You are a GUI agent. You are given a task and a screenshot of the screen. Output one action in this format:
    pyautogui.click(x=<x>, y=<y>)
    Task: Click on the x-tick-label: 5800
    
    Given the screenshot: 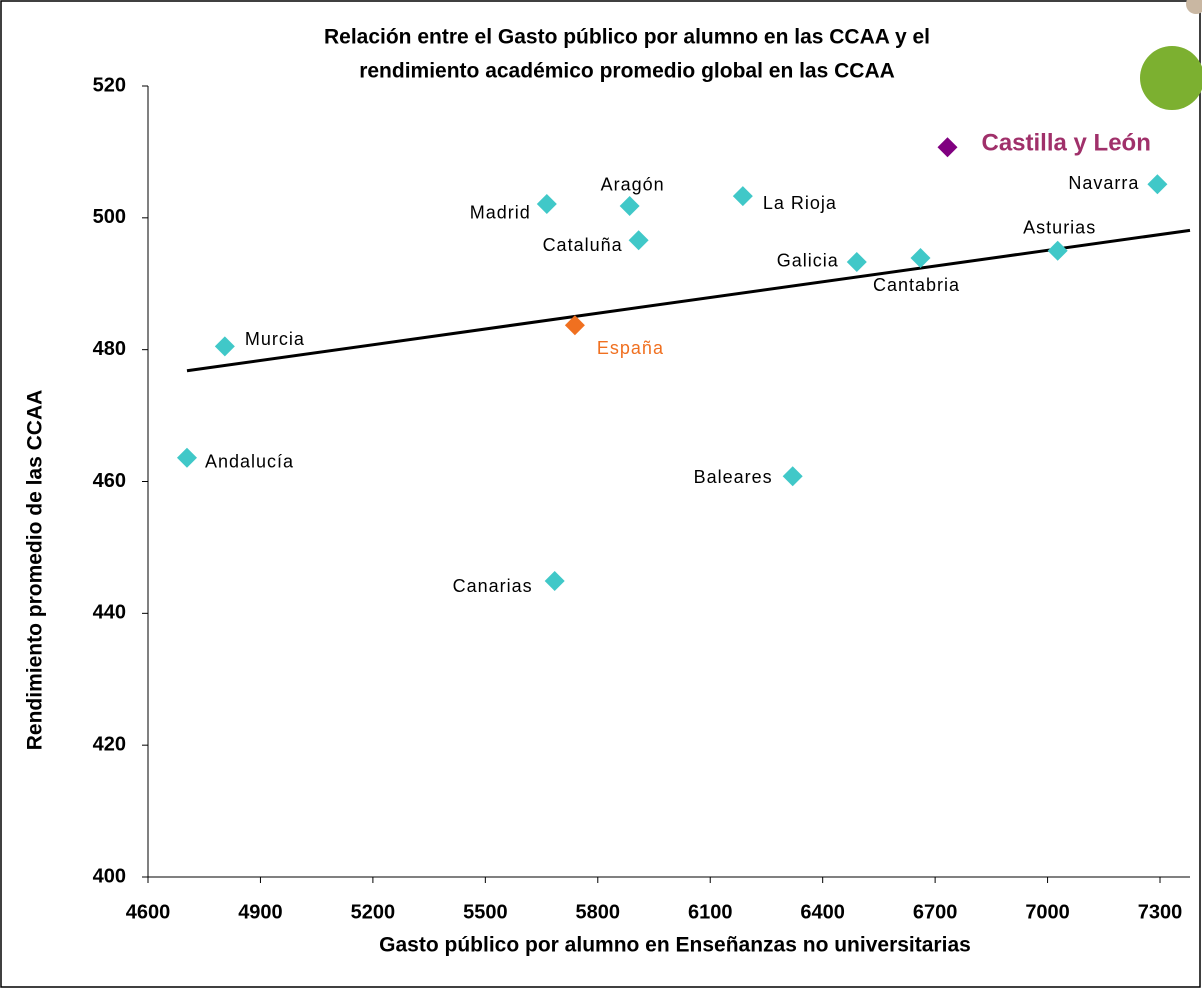 What is the action you would take?
    pyautogui.click(x=598, y=912)
    